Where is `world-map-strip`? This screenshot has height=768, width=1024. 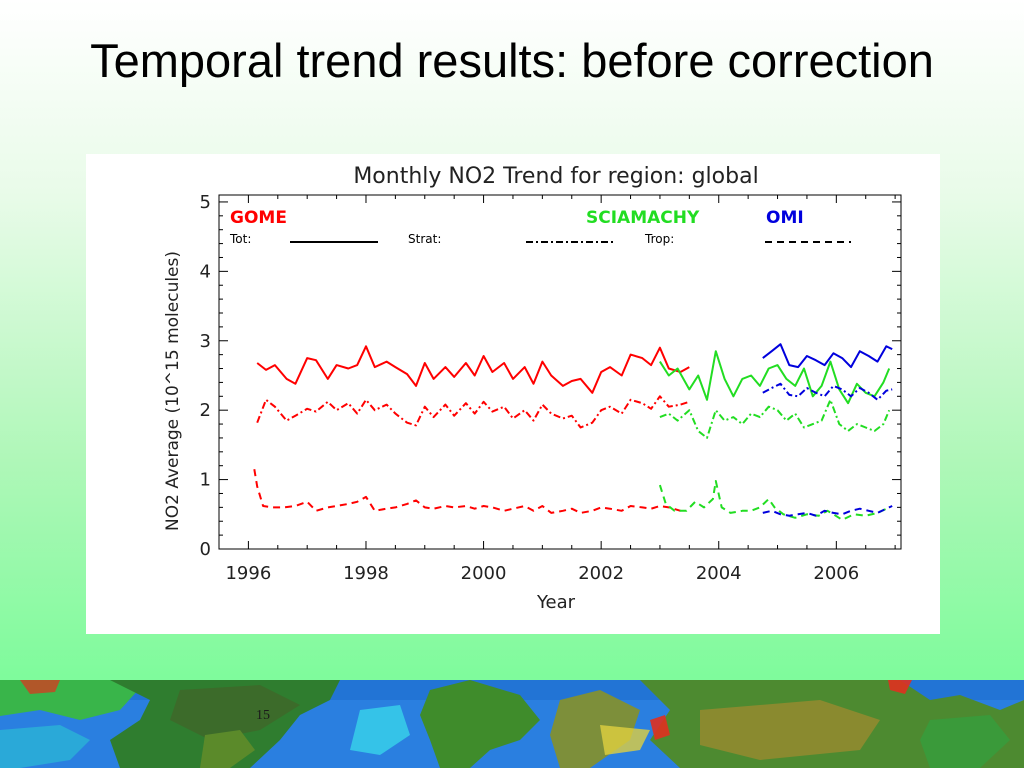
world-map-strip is located at coordinates (512, 724).